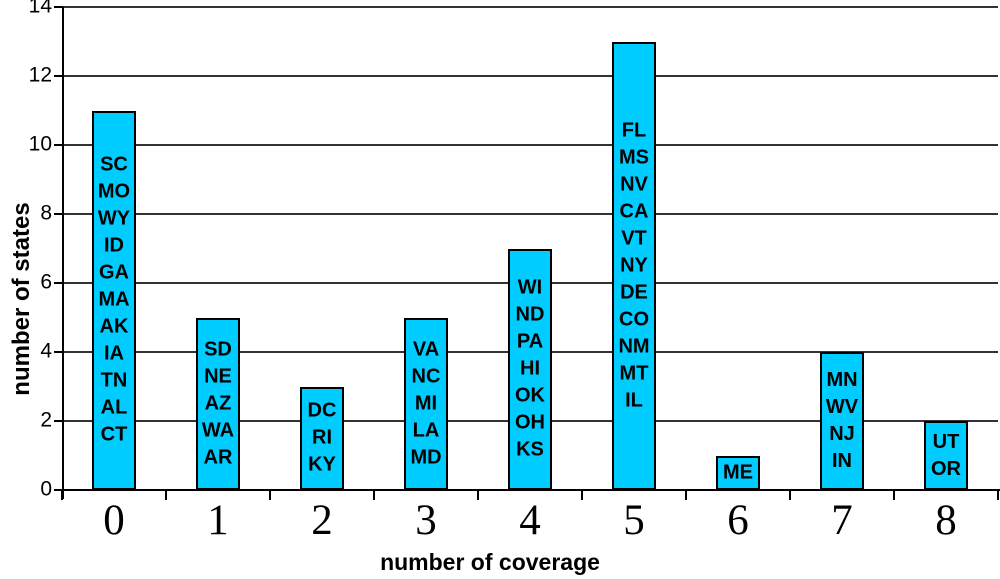  Describe the element at coordinates (946, 468) in the screenshot. I see `state-label: OR` at that location.